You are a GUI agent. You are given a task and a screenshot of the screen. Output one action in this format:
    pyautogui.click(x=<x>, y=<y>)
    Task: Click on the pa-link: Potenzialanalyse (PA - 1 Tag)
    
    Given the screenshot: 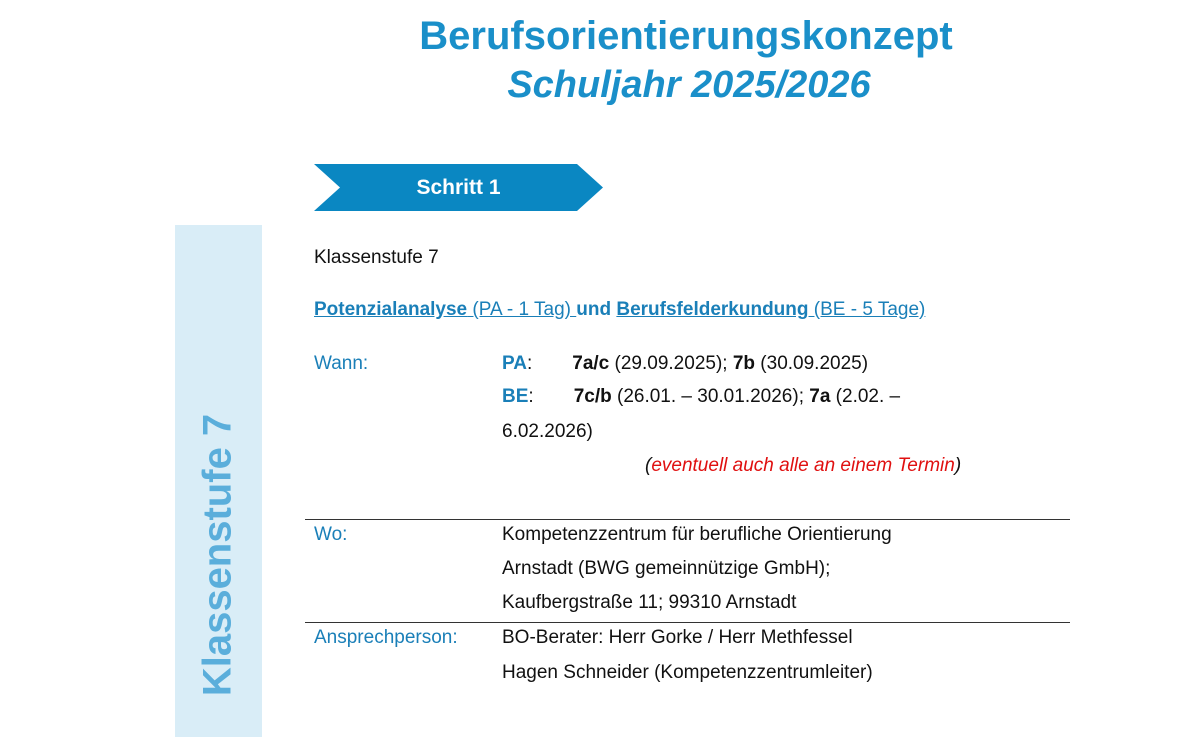 What is the action you would take?
    pyautogui.click(x=445, y=309)
    